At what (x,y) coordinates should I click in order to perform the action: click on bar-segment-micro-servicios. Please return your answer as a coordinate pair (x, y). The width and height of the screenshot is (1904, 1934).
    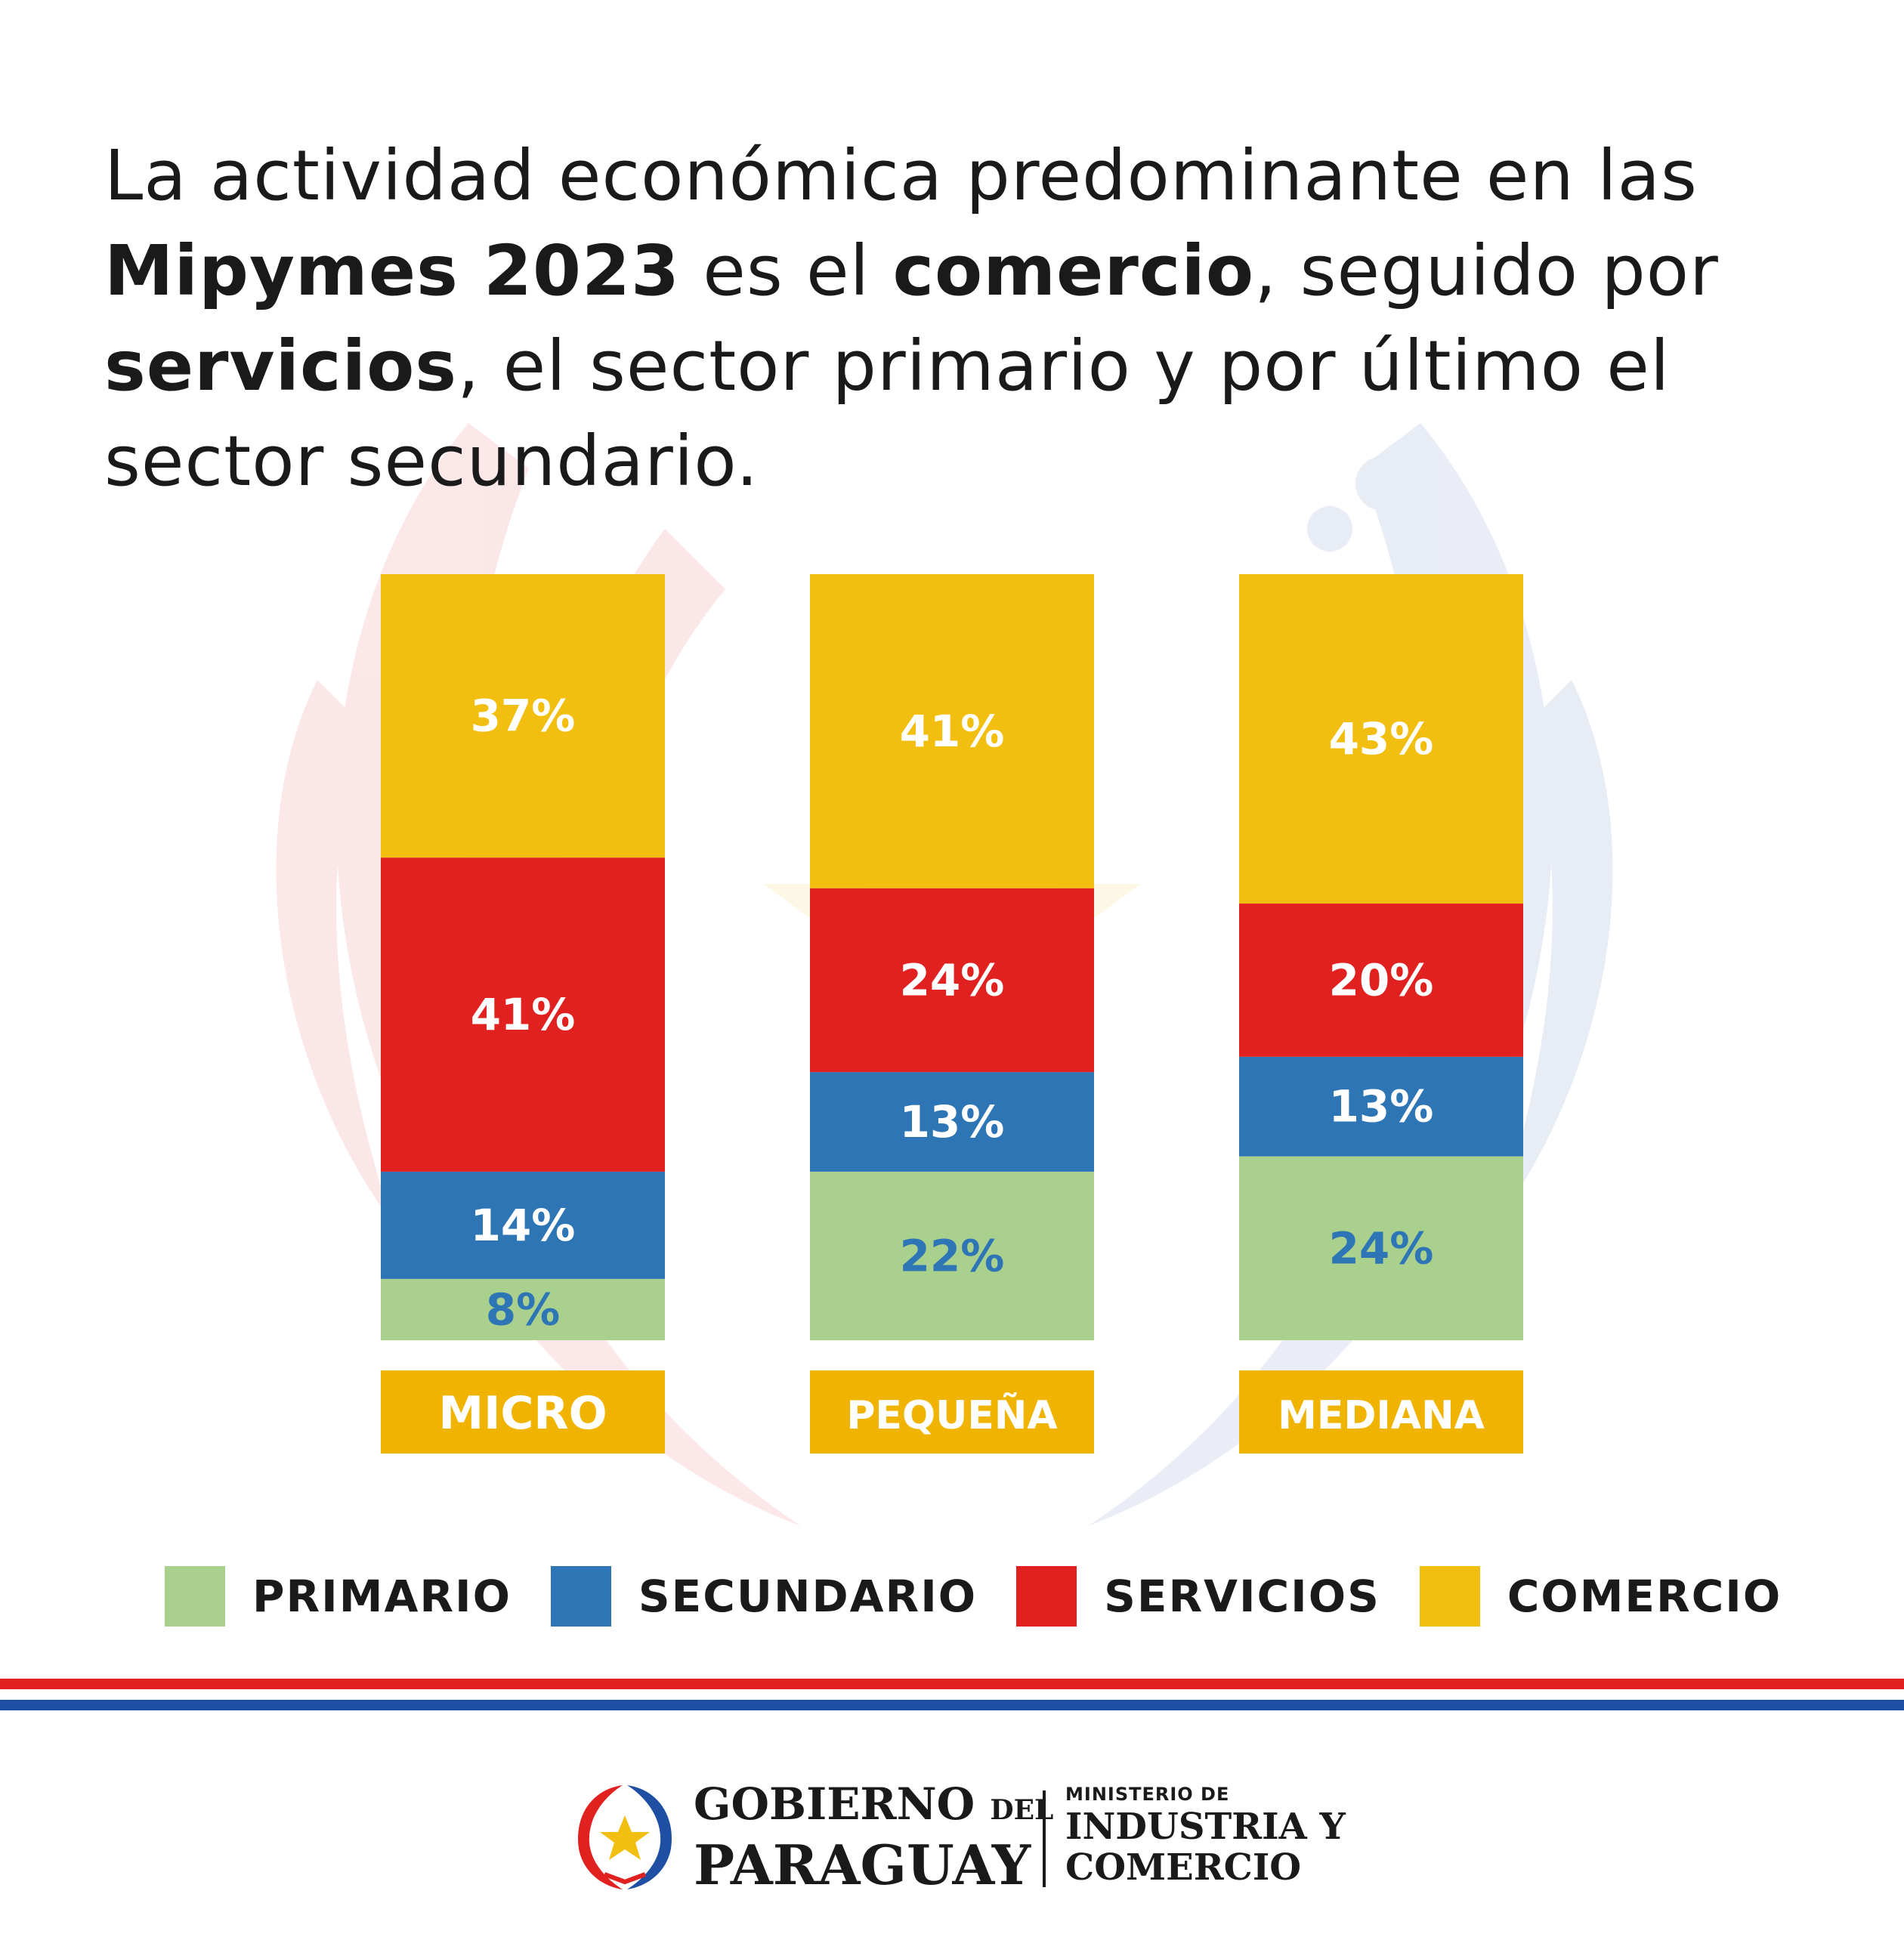
    Looking at the image, I should click on (523, 1014).